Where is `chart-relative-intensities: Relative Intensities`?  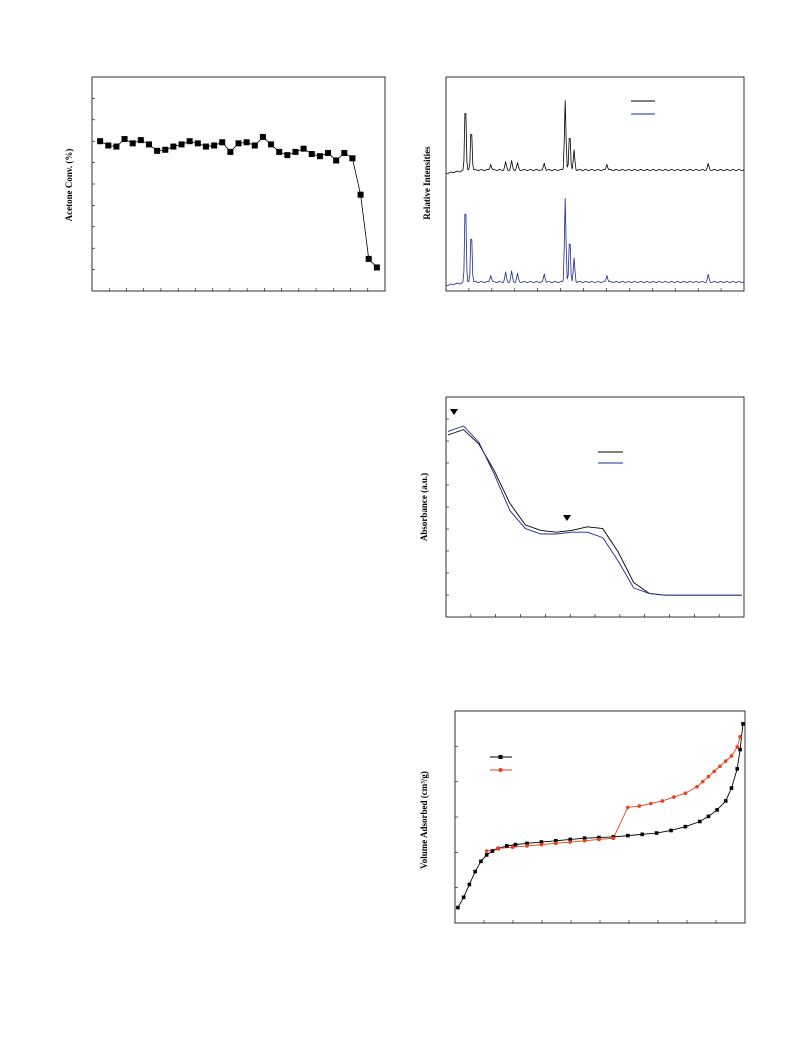
chart-relative-intensities: Relative Intensities is located at coordinates (583, 184).